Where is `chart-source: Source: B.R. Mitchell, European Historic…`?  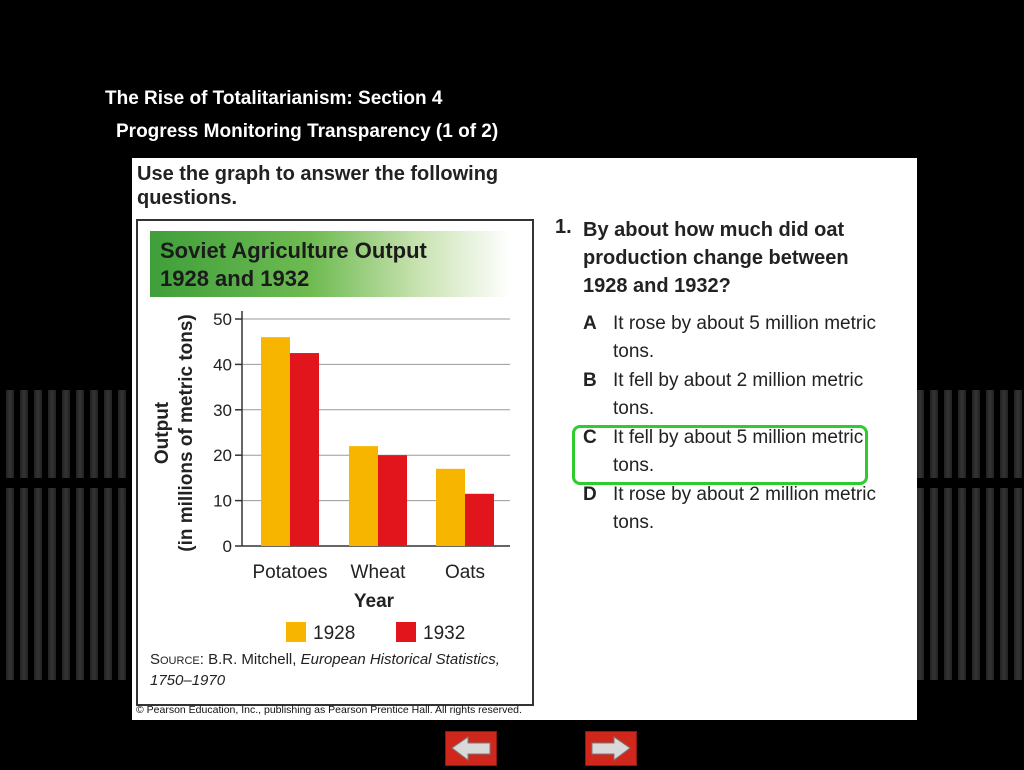 chart-source: Source: B.R. Mitchell, European Historic… is located at coordinates (341, 670).